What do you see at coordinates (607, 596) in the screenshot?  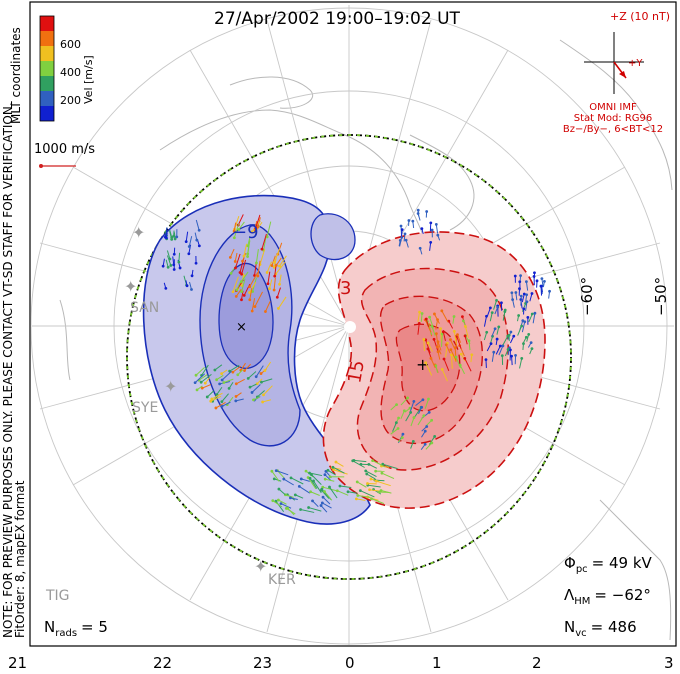 I see `stat-lambda-hm: ΛHM = −62°` at bounding box center [607, 596].